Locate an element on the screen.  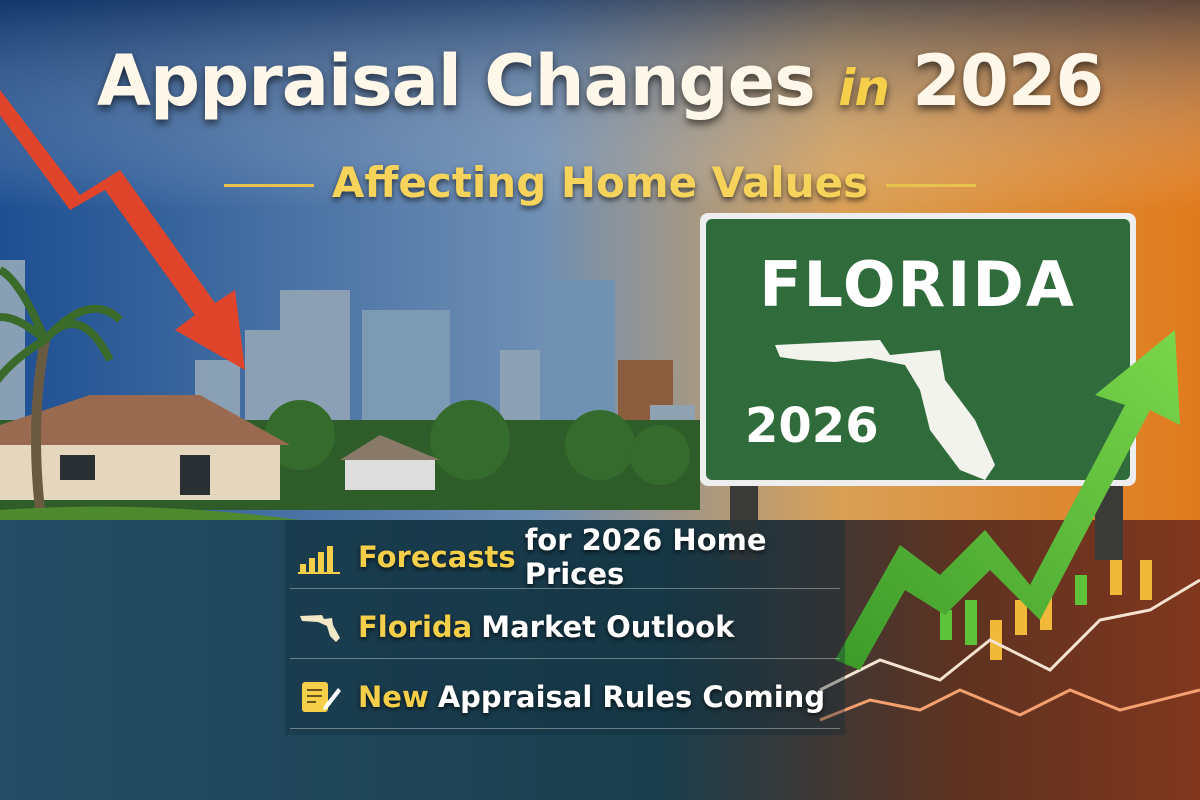
title-main: Appraisal Changes is located at coordinates (456, 81).